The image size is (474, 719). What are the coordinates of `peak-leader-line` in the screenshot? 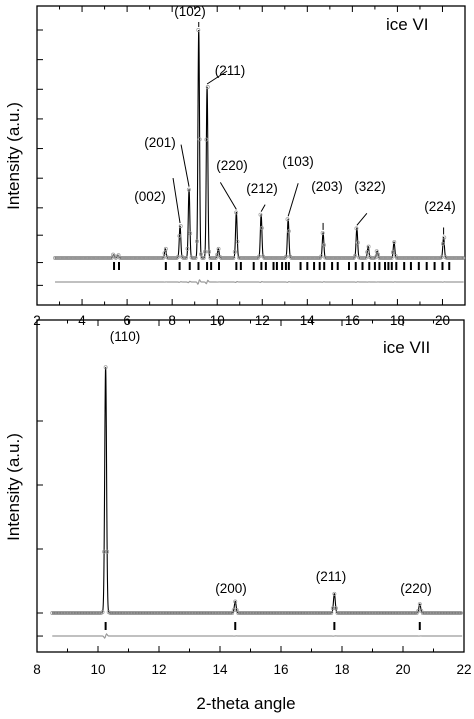 It's located at (217, 77).